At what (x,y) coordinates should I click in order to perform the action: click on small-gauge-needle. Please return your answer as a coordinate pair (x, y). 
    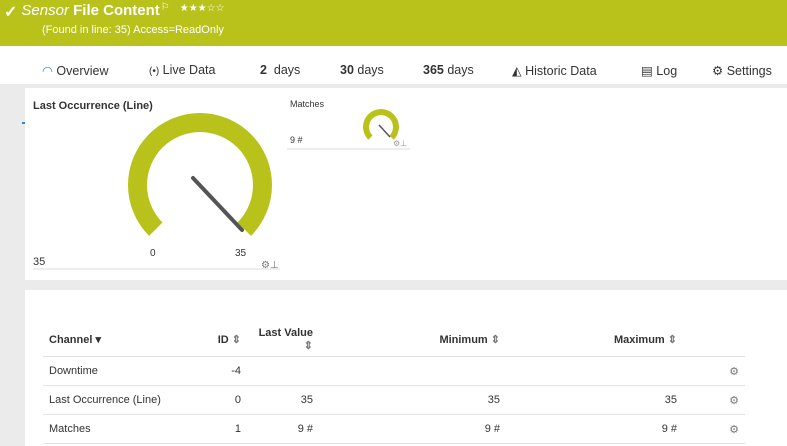
    Looking at the image, I should click on (384, 131).